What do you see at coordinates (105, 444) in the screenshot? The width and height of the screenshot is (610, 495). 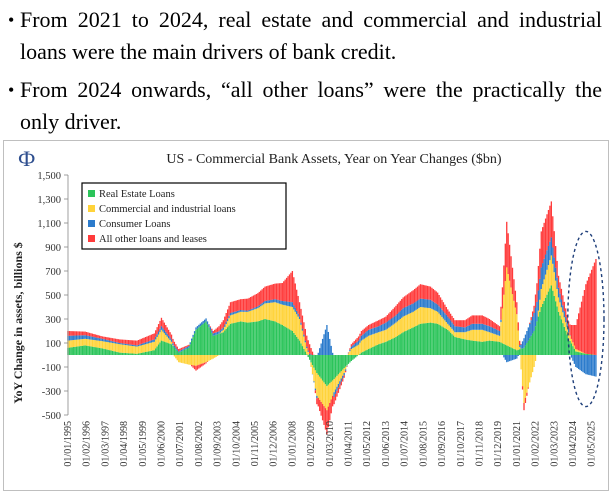 I see `x-tick-label: 01/03/1997` at bounding box center [105, 444].